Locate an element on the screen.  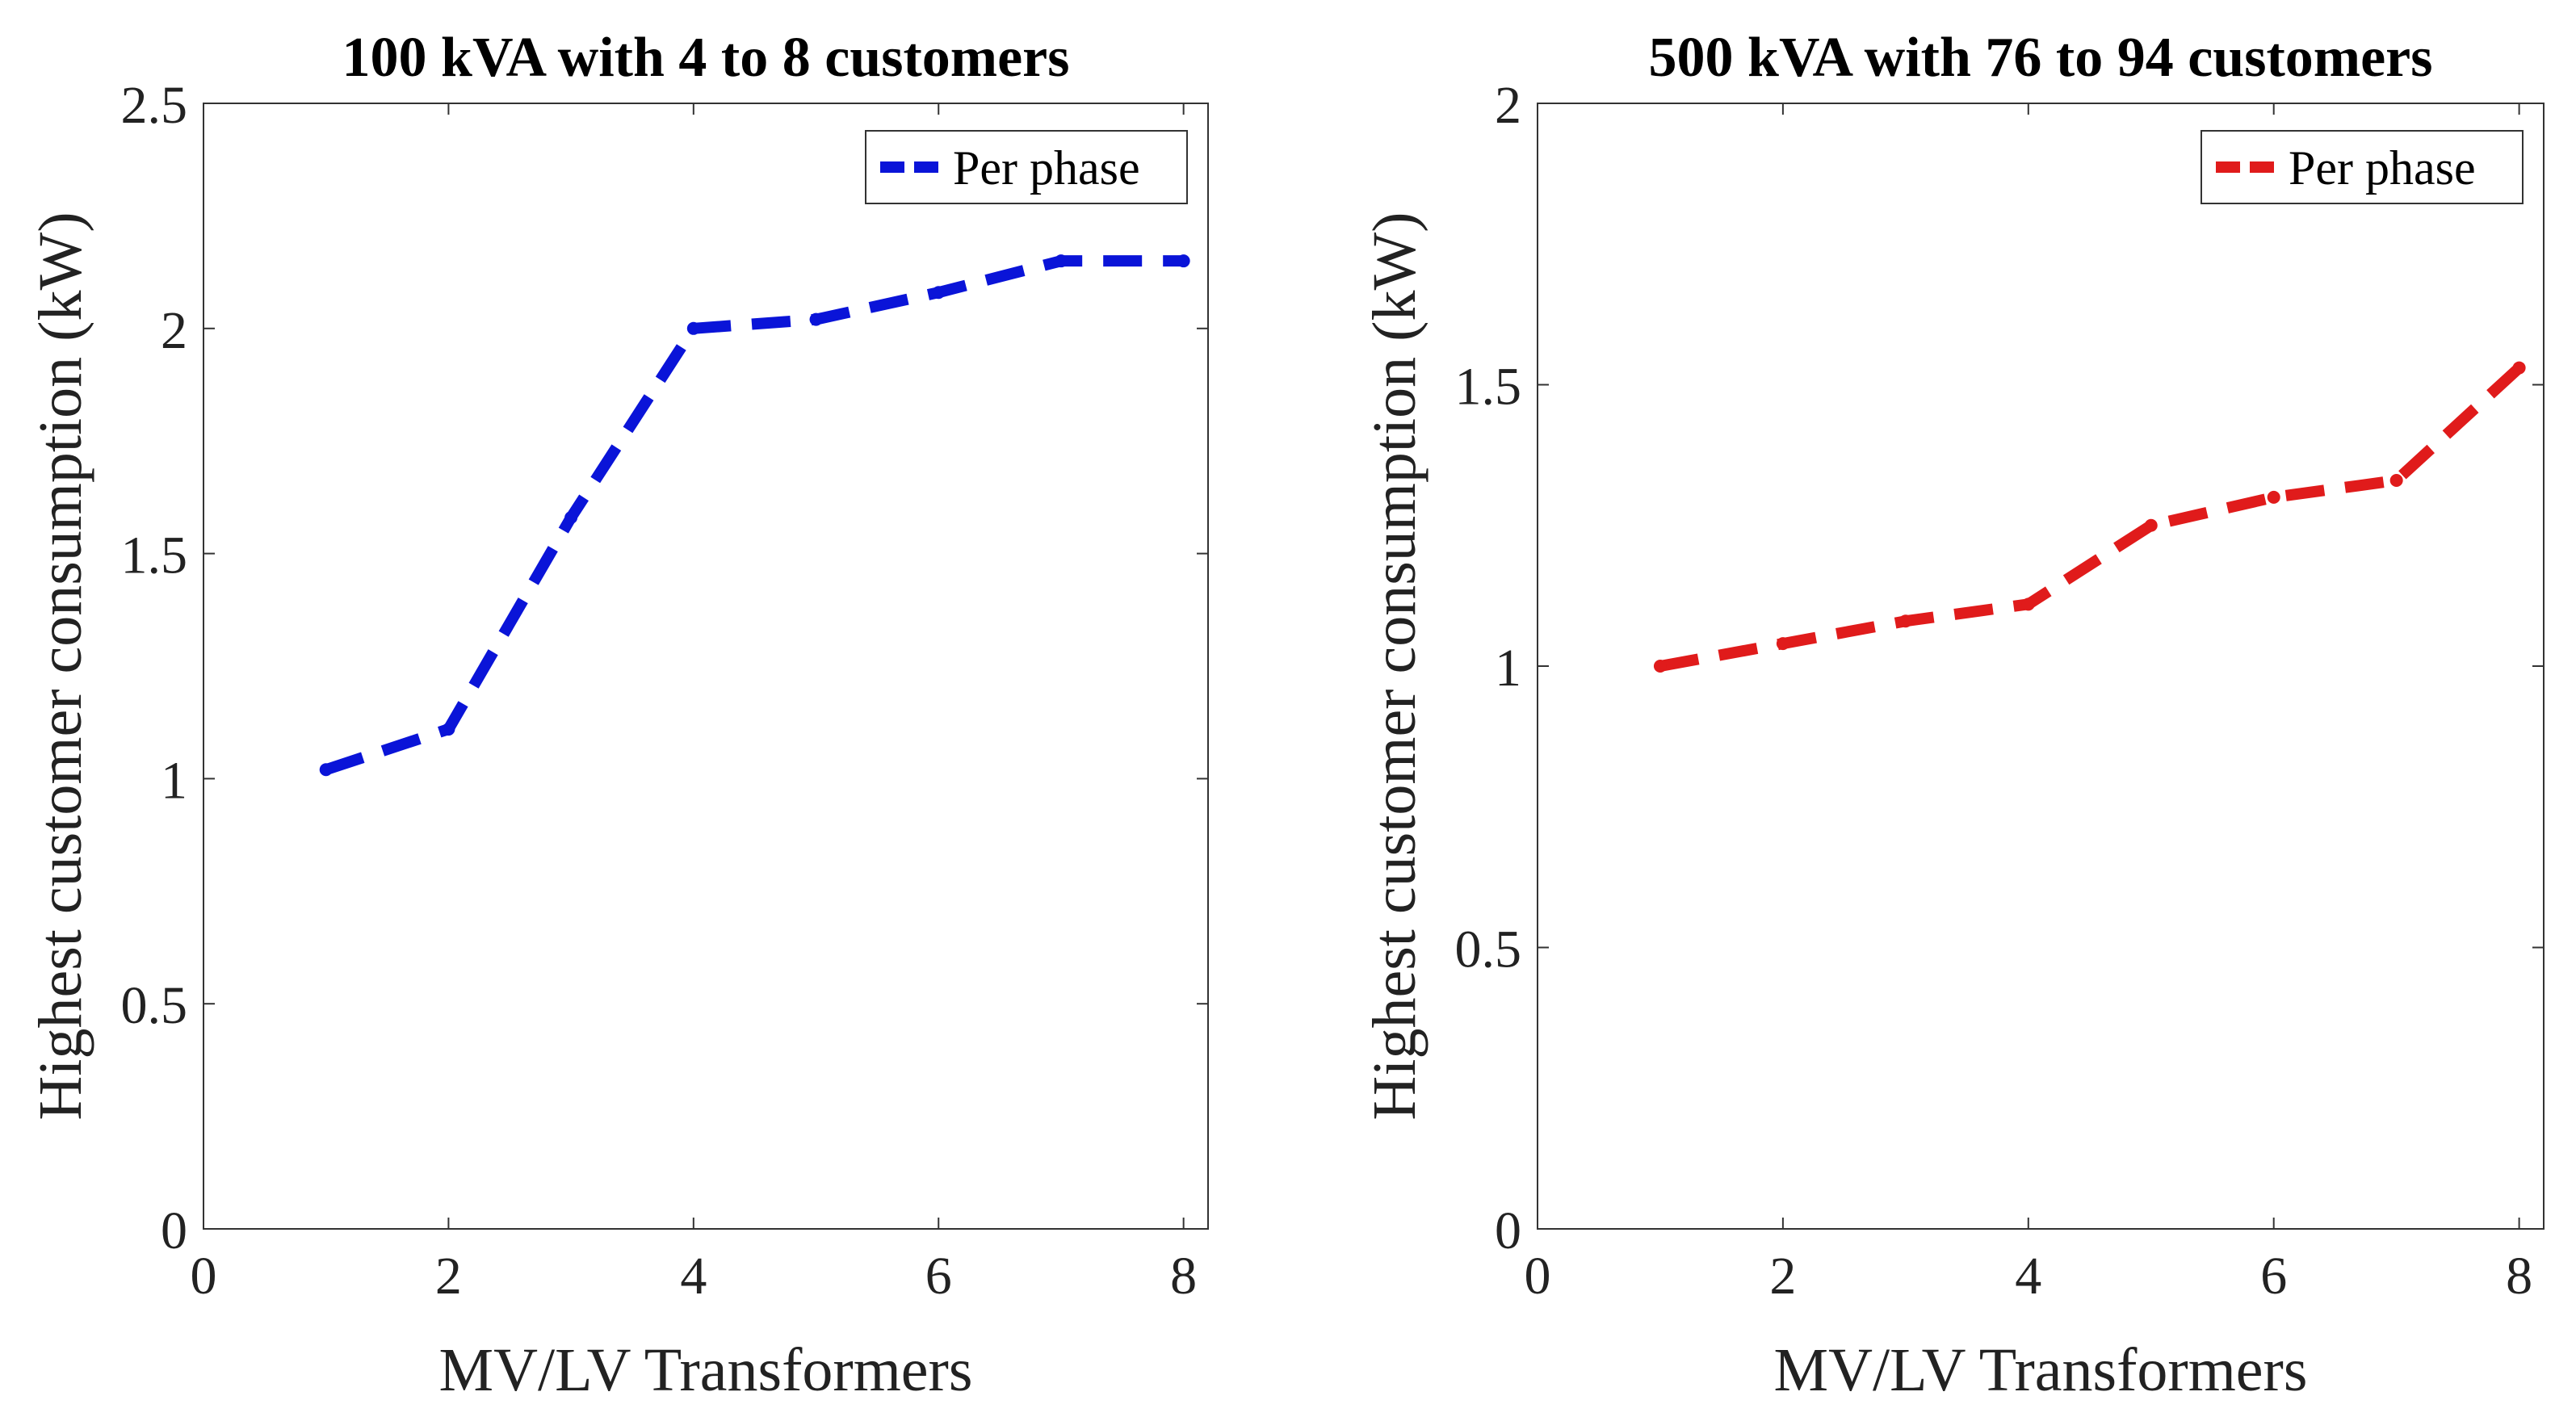
left-xtick-label-2: 4 is located at coordinates (693, 1276).